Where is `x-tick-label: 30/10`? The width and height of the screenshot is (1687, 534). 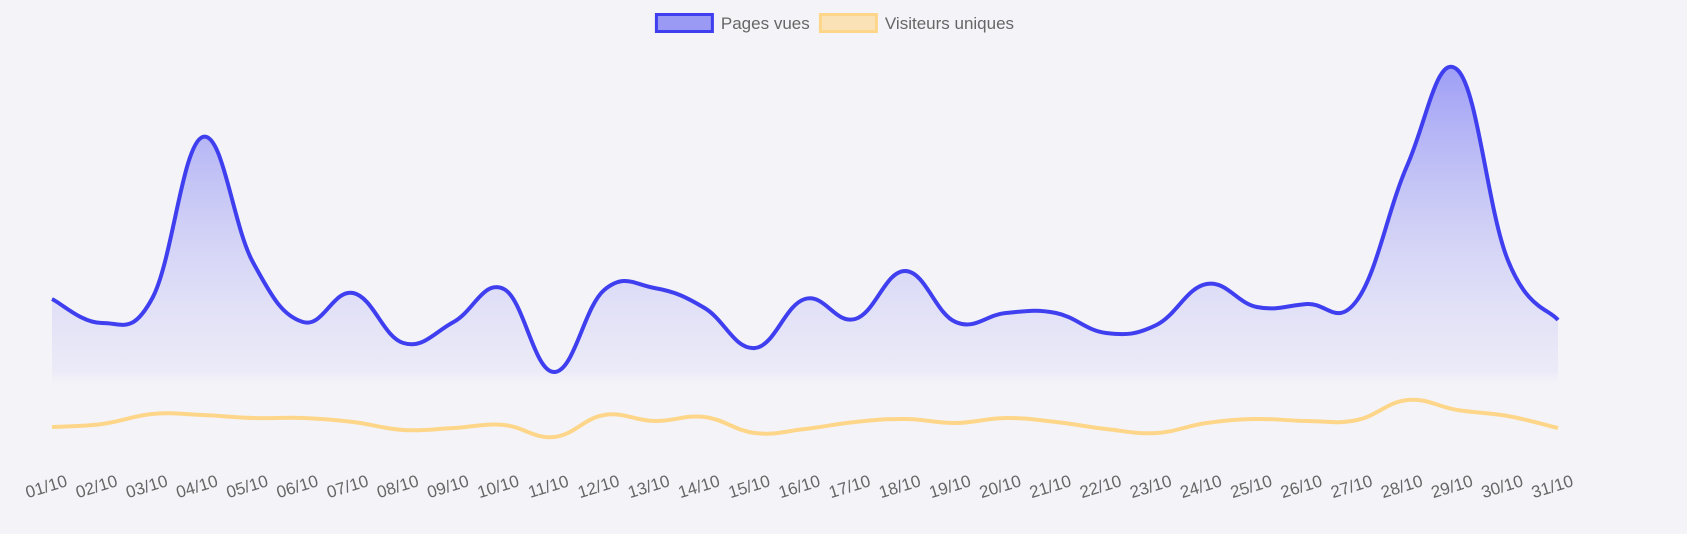 x-tick-label: 30/10 is located at coordinates (1502, 486).